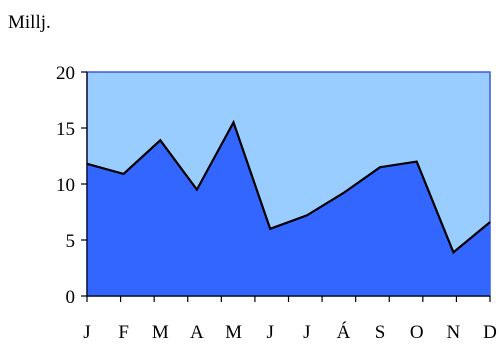  What do you see at coordinates (197, 332) in the screenshot?
I see `x-tick-label: A` at bounding box center [197, 332].